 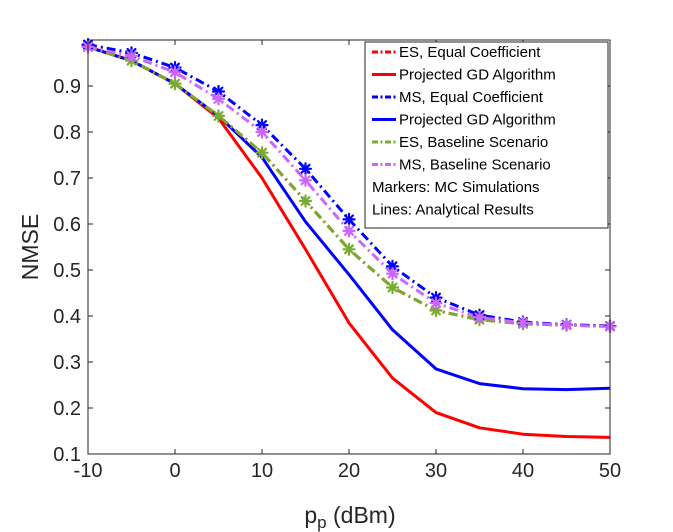 I want to click on y-tick-label: 0.3, so click(x=67, y=363).